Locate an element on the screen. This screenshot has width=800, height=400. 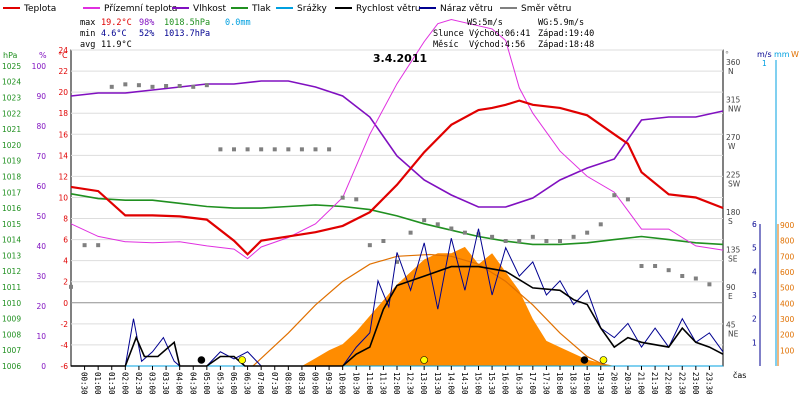
x-tick-label: 04:00 is located at coordinates (179, 383).